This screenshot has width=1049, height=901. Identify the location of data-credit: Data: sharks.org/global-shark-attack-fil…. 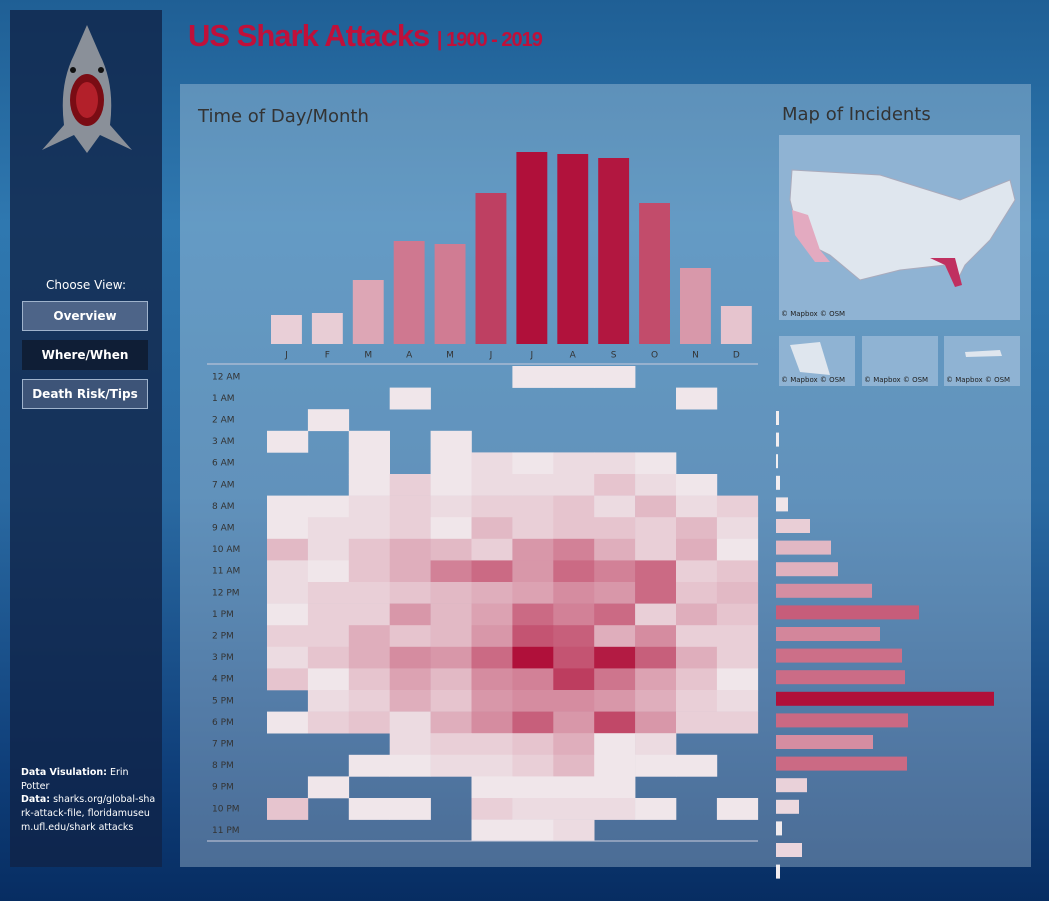
(90, 814).